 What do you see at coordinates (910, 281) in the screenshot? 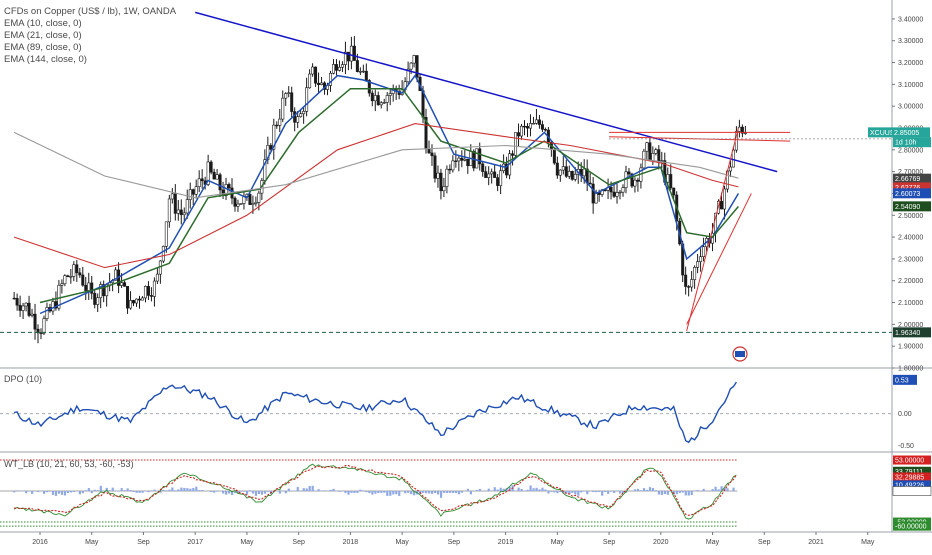
I see `price-tick-label: 2.20000` at bounding box center [910, 281].